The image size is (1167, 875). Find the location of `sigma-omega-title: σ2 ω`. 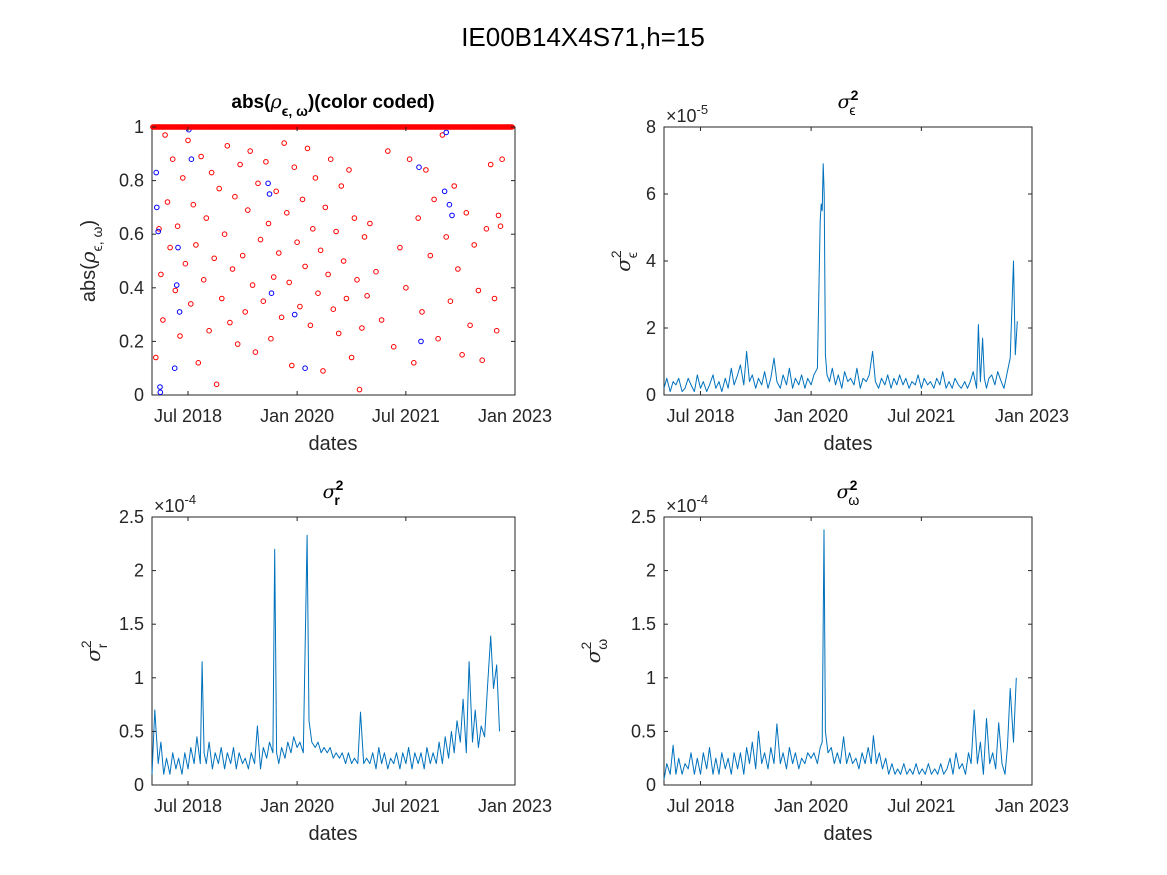

sigma-omega-title: σ2 ω is located at coordinates (848, 492).